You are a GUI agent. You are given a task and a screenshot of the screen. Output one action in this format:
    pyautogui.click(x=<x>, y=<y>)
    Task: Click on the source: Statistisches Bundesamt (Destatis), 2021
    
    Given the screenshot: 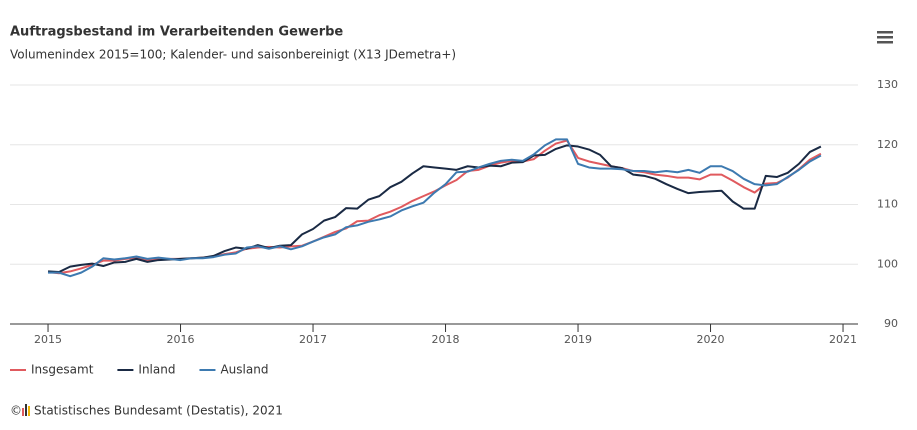 What is the action you would take?
    pyautogui.click(x=158, y=411)
    